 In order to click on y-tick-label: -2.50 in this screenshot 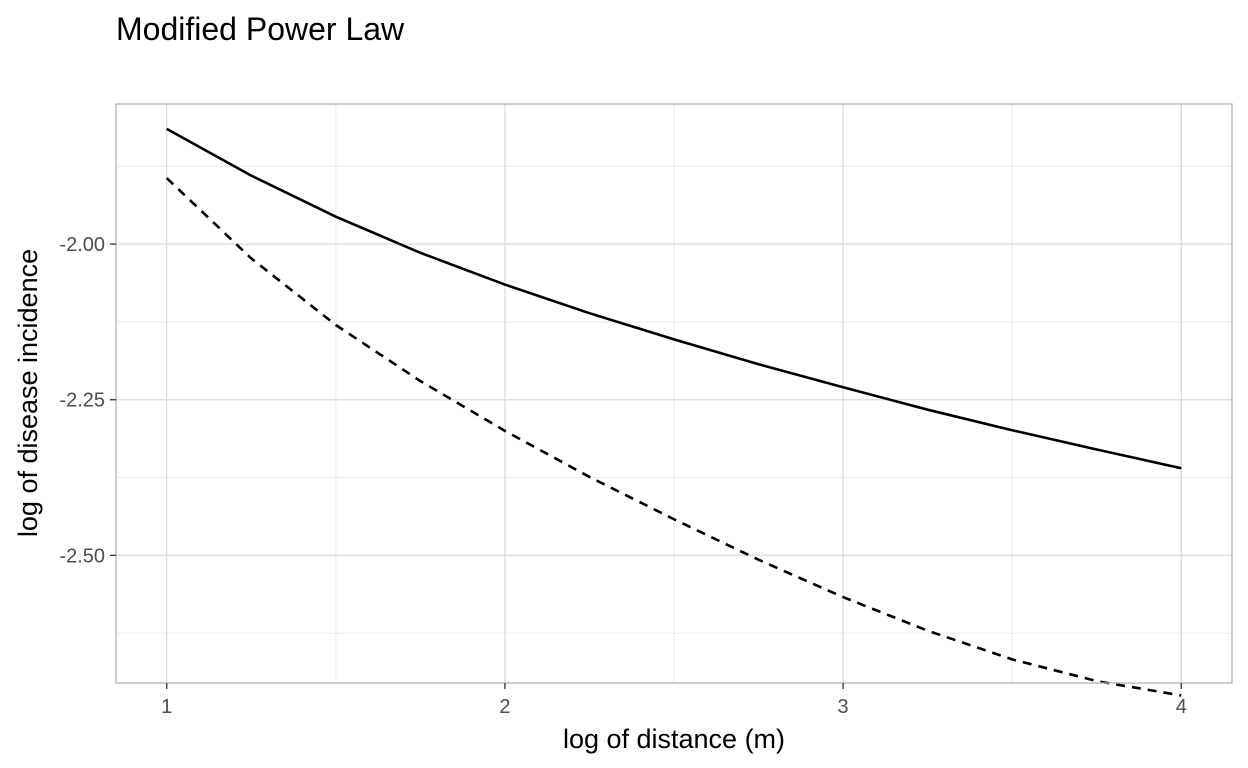, I will do `click(82, 556)`.